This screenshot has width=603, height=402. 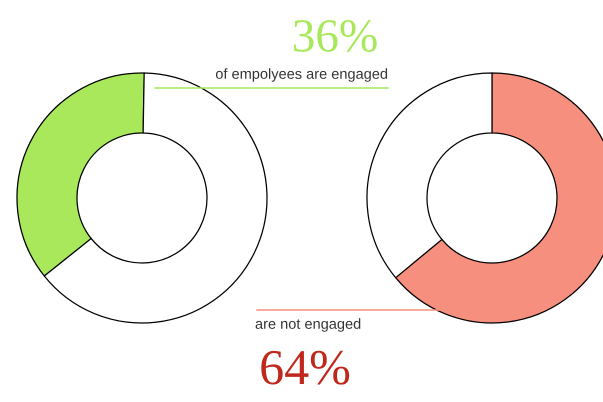 What do you see at coordinates (308, 325) in the screenshot?
I see `text: are not engaged` at bounding box center [308, 325].